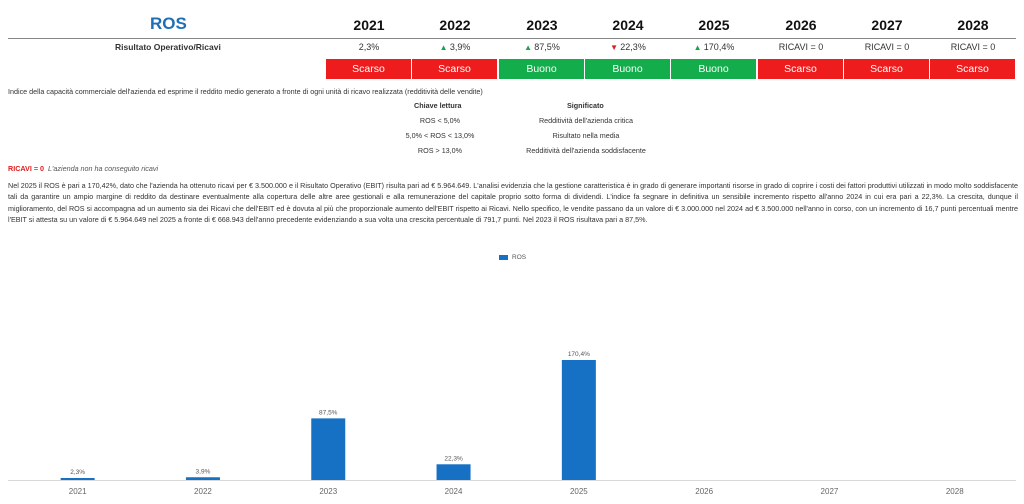 Image resolution: width=1024 pixels, height=504 pixels. I want to click on data-label-2021: 2,3%, so click(77, 472).